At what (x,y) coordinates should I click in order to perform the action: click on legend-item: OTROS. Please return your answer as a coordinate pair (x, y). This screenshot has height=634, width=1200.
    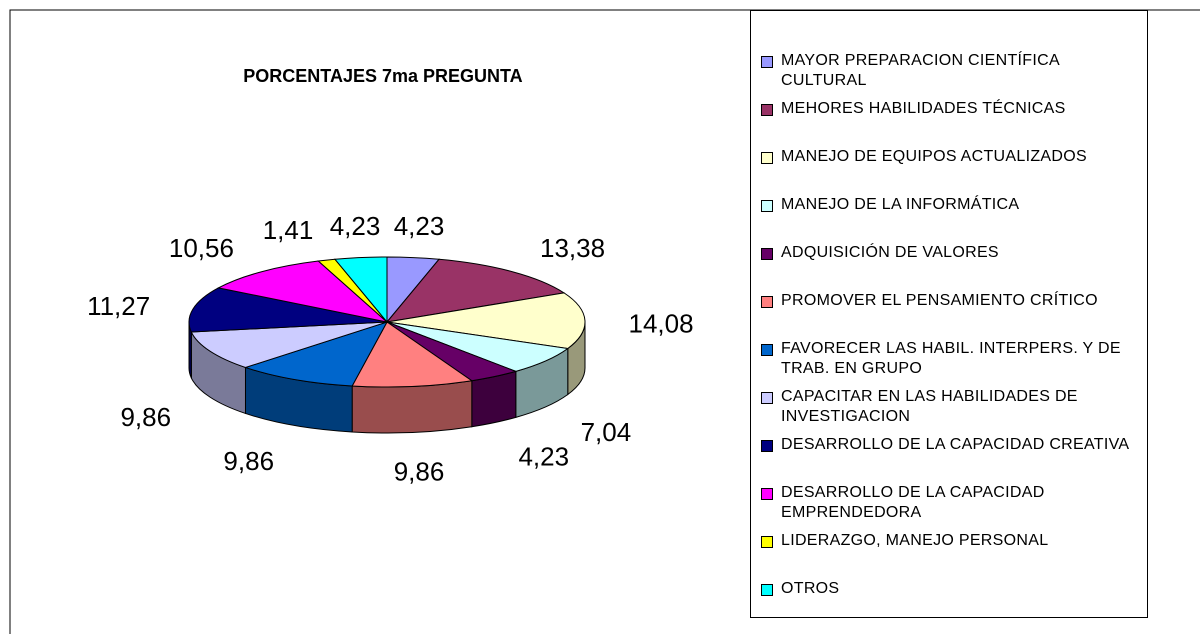
    Looking at the image, I should click on (954, 589).